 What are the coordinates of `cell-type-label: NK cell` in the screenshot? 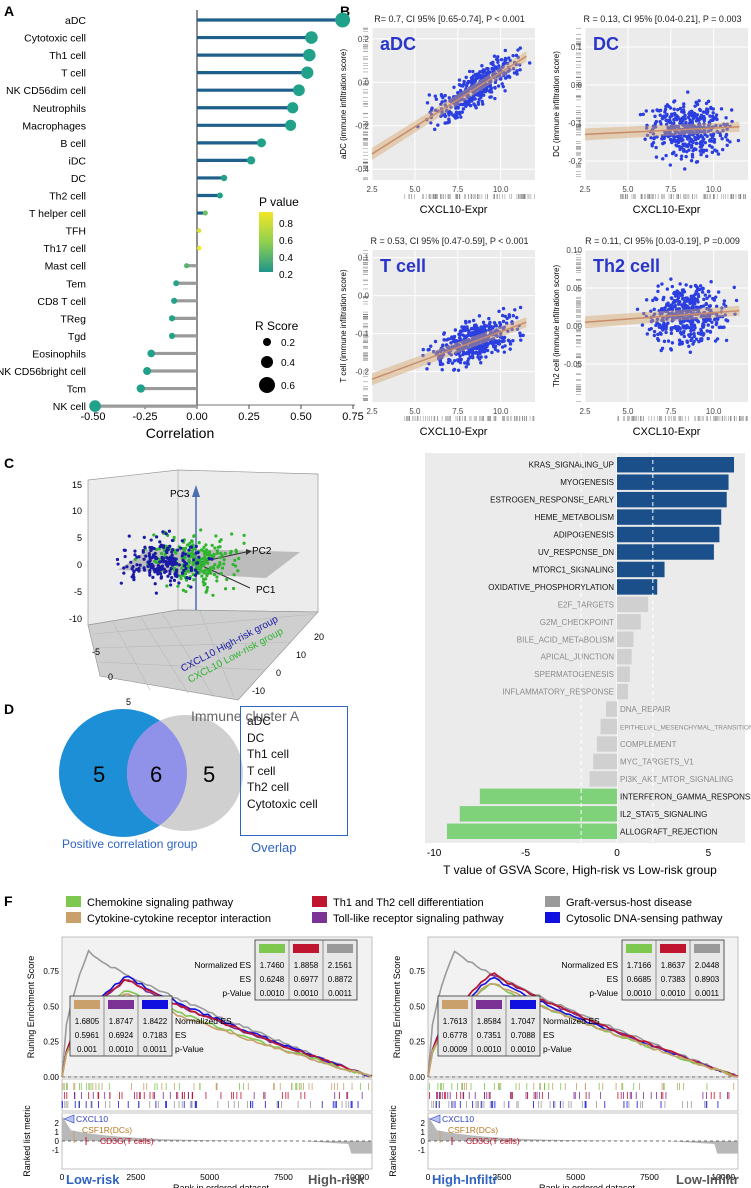 It's located at (69, 407).